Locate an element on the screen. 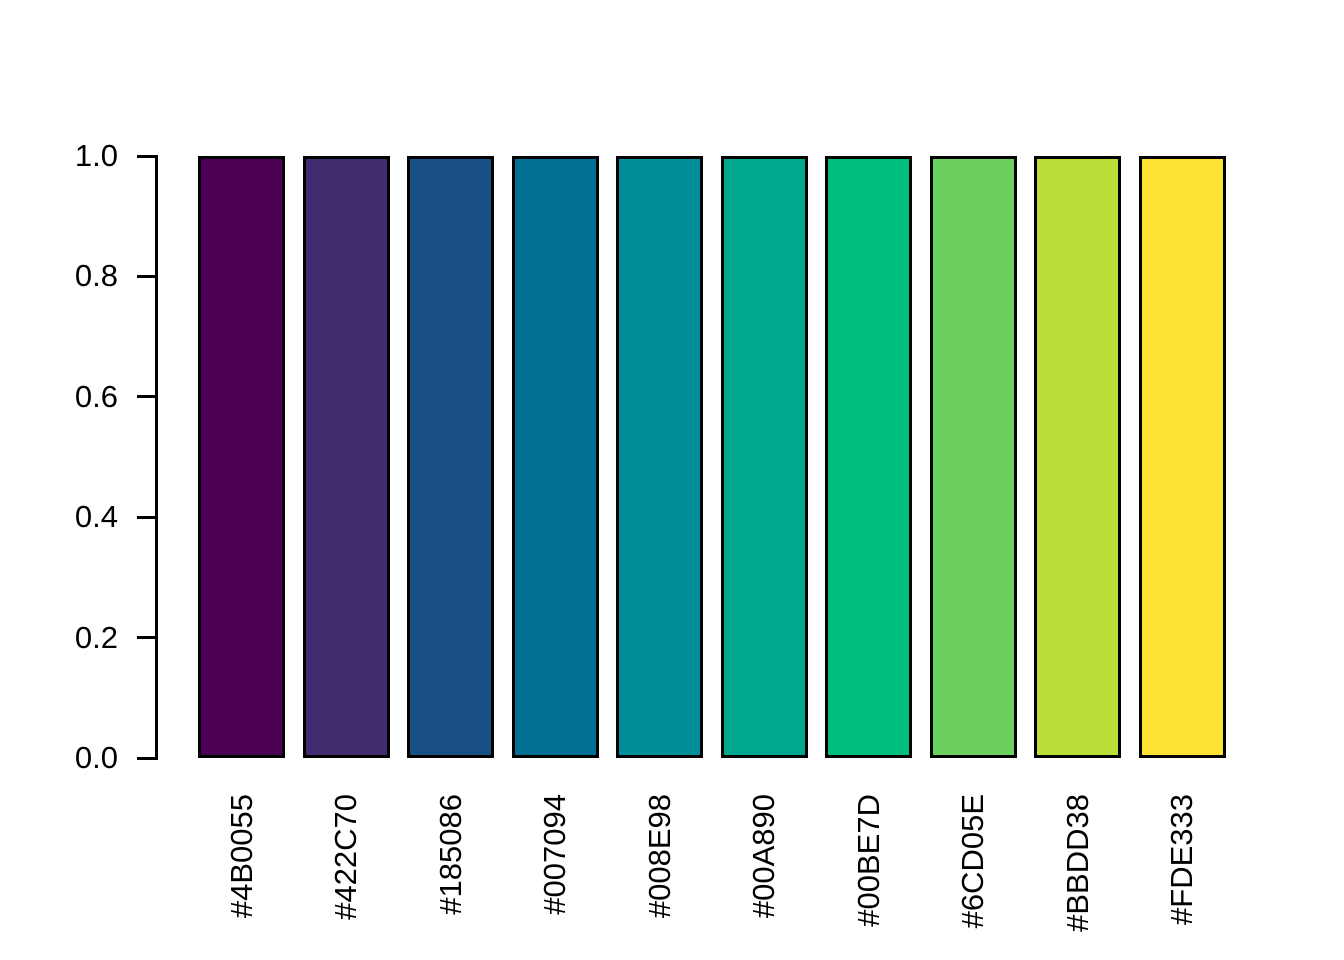  y-tick-label: 0.2 is located at coordinates (96, 637).